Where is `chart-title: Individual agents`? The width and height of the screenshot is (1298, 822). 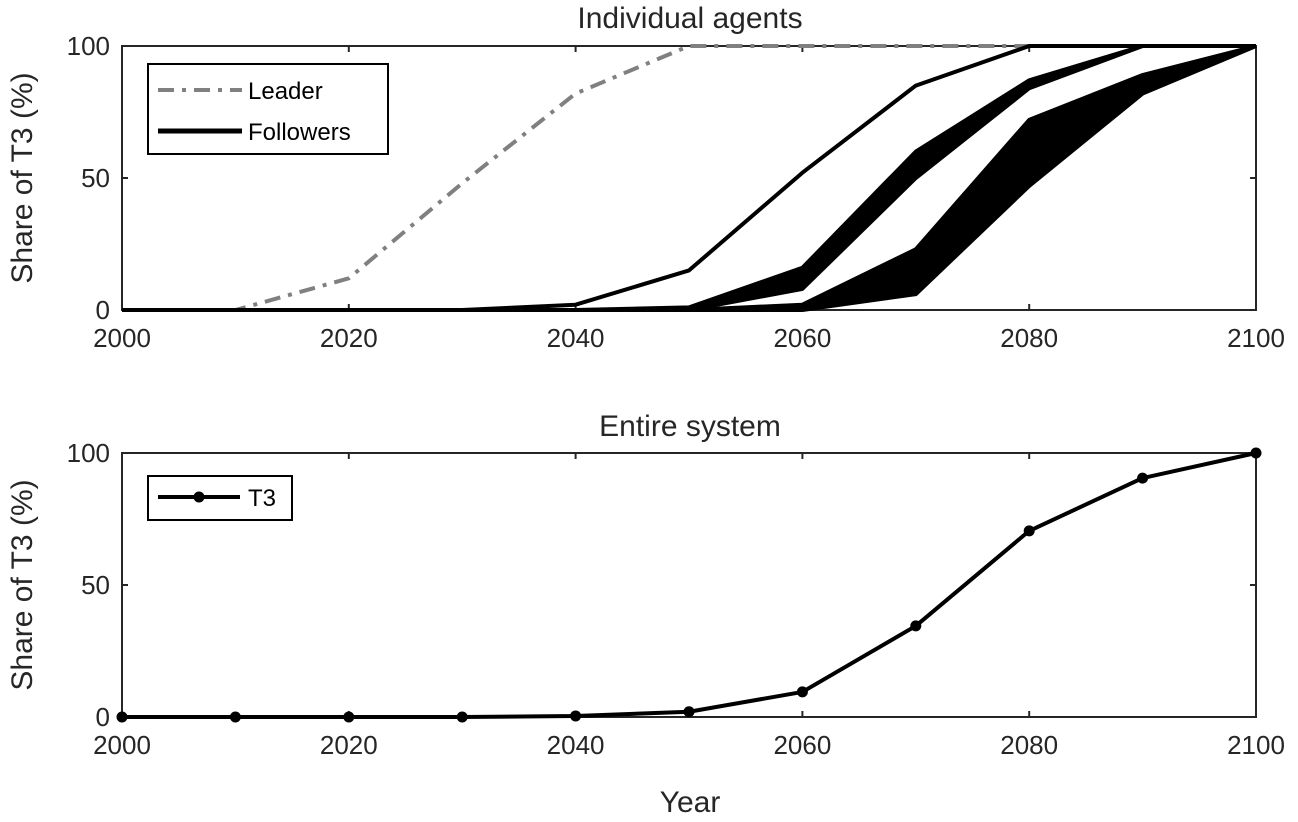
chart-title: Individual agents is located at coordinates (689, 18).